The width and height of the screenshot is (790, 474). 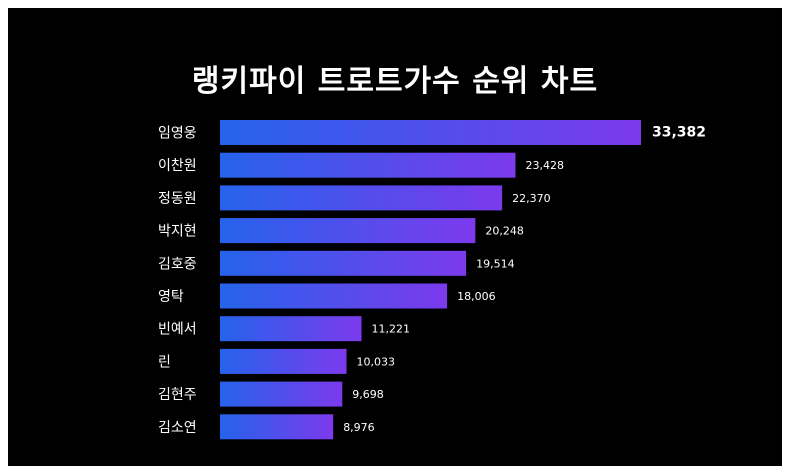 What do you see at coordinates (177, 134) in the screenshot?
I see `category-label: 임영웅` at bounding box center [177, 134].